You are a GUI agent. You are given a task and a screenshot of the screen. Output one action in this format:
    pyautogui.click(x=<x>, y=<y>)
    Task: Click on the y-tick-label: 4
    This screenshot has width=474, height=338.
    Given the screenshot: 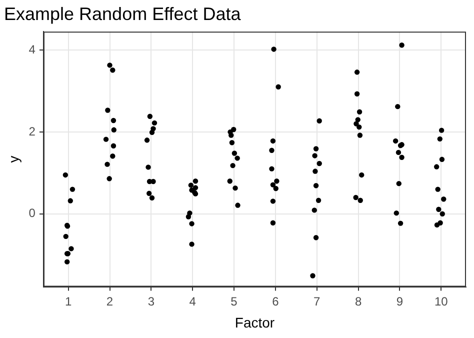 What is the action you would take?
    pyautogui.click(x=32, y=49)
    